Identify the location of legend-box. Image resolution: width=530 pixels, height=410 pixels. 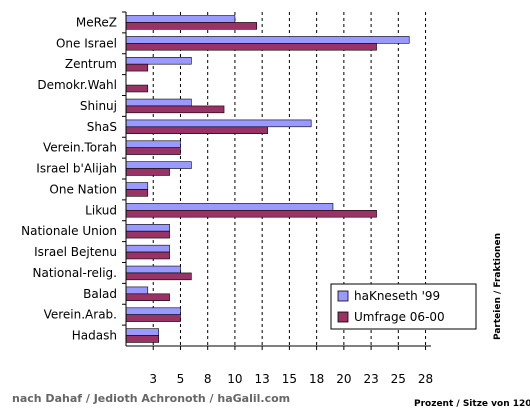
(403, 306).